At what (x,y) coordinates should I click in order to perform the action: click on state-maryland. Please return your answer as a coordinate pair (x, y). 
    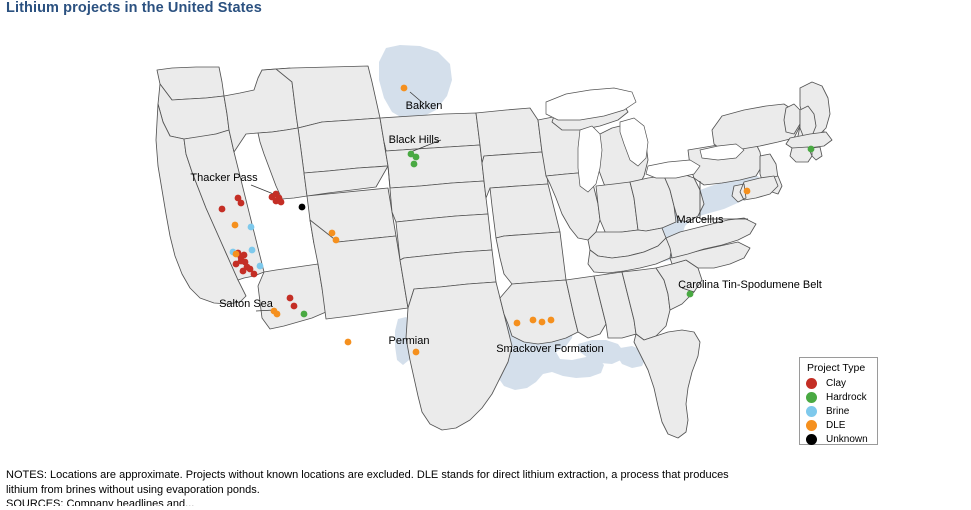
    Looking at the image, I should click on (755, 189).